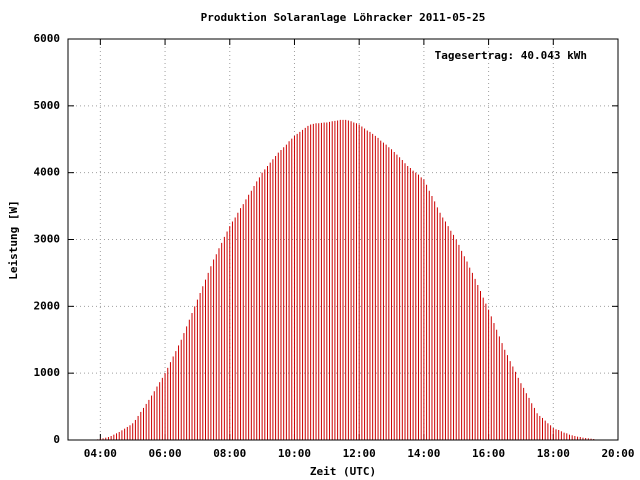  Describe the element at coordinates (229, 453) in the screenshot. I see `x-tick-label: 08:00` at that location.